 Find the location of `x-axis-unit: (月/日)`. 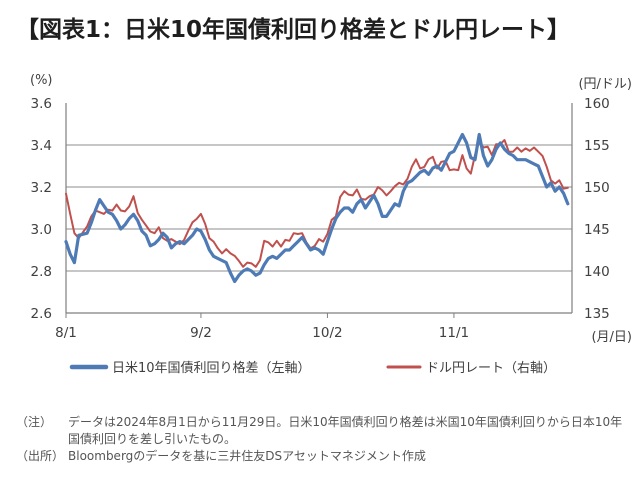

x-axis-unit: (月/日) is located at coordinates (611, 337).